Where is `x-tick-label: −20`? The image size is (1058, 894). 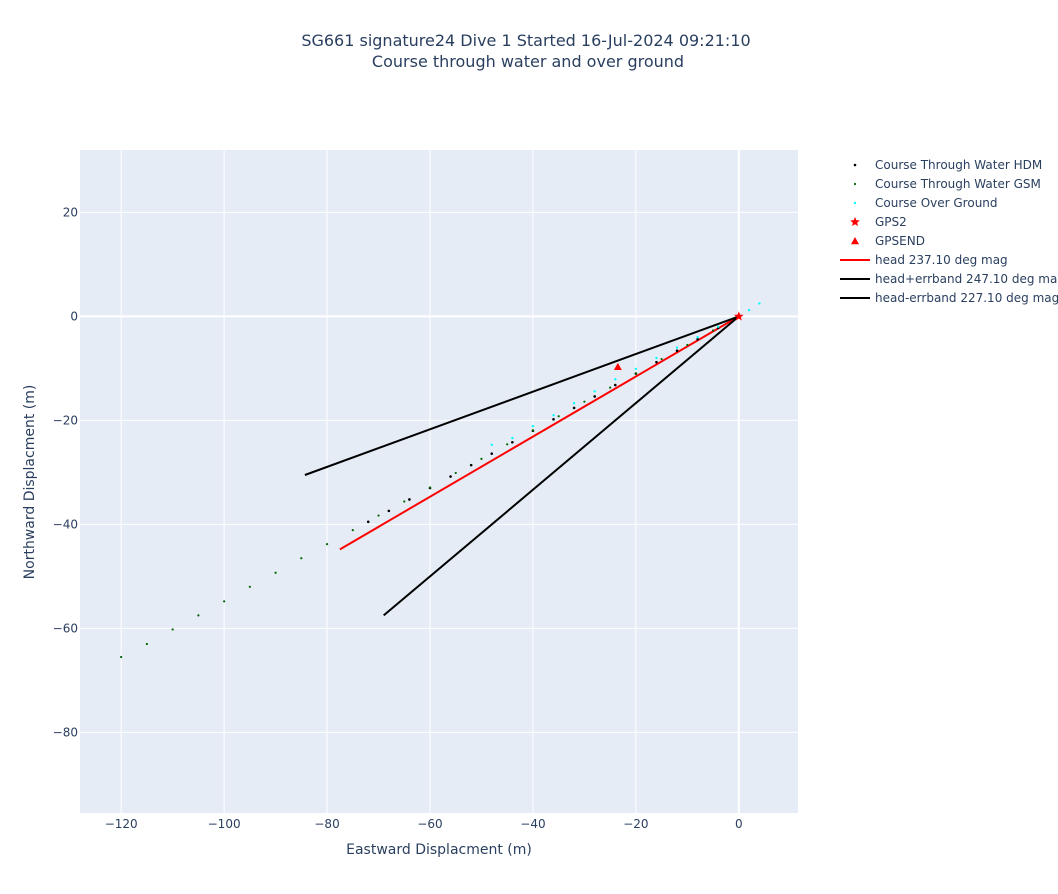
x-tick-label: −20 is located at coordinates (635, 824).